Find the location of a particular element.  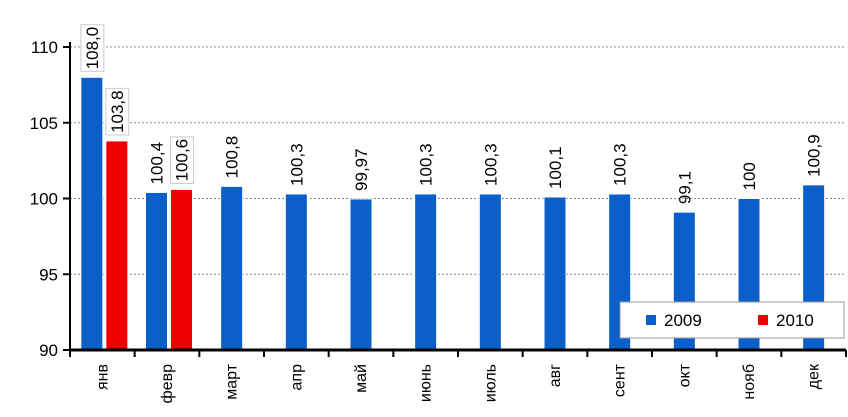

bar-2009-янв is located at coordinates (92, 213).